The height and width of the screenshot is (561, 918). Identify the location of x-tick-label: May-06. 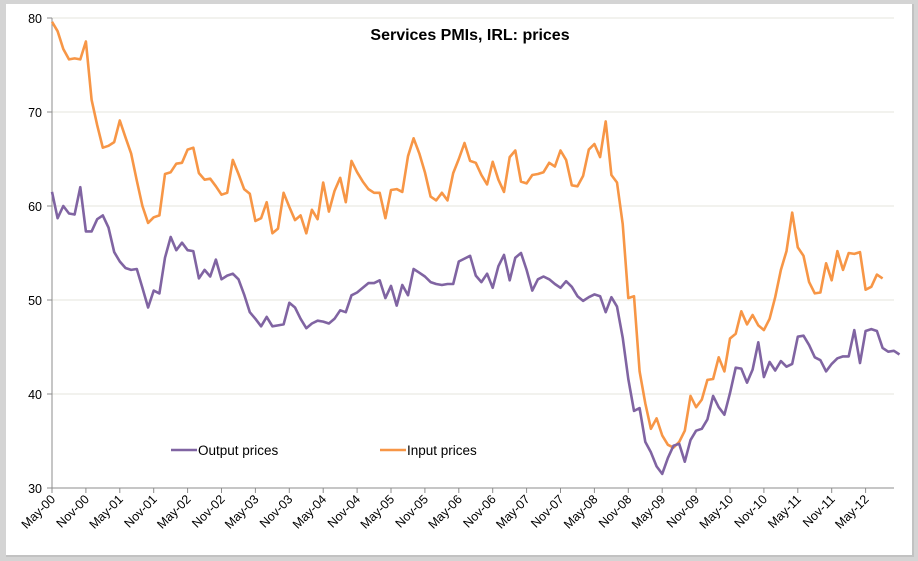
(445, 511).